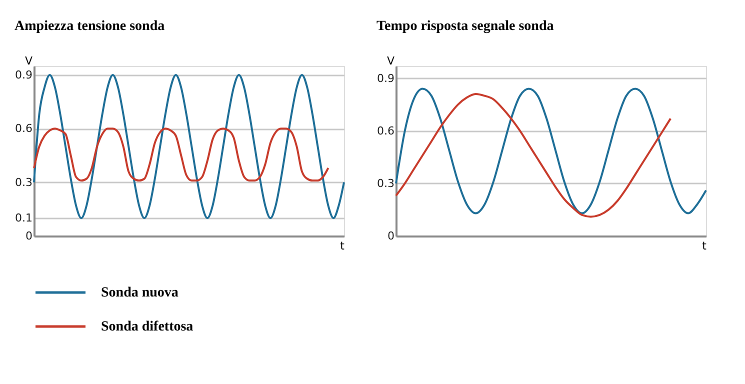 This screenshot has height=384, width=745. Describe the element at coordinates (147, 327) in the screenshot. I see `legend-label: Sonda difettosa` at that location.